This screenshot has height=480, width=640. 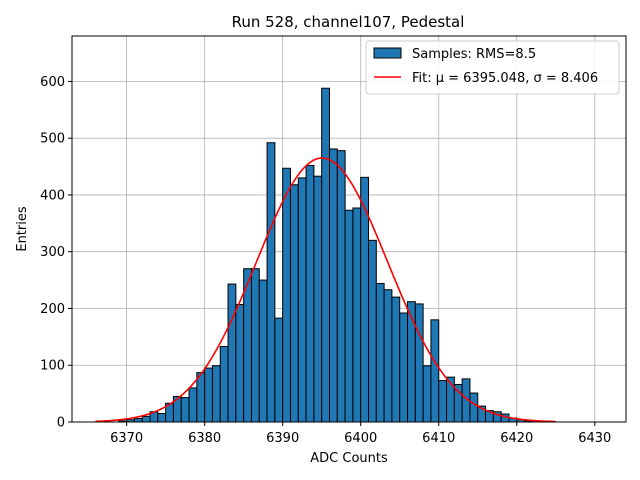 I want to click on x-tick-label: 6380, so click(x=204, y=438).